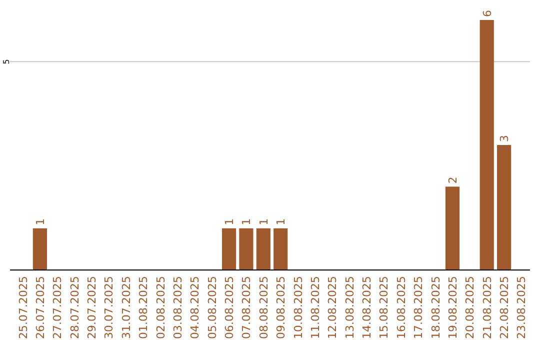  What do you see at coordinates (263, 307) in the screenshot?
I see `x-tick-label: 08.08.2025` at bounding box center [263, 307].